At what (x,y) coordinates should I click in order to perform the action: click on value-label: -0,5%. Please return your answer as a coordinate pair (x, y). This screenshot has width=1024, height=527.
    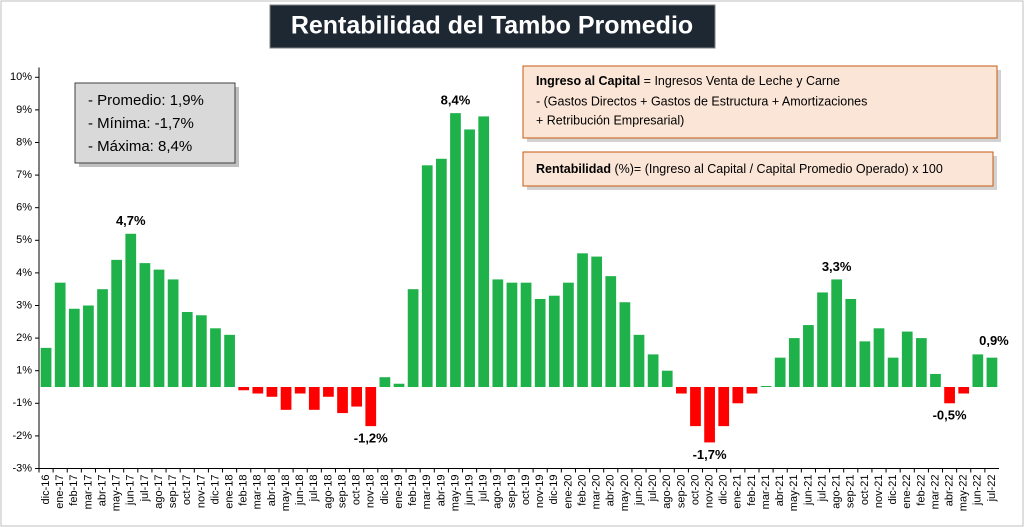
    Looking at the image, I should click on (950, 415).